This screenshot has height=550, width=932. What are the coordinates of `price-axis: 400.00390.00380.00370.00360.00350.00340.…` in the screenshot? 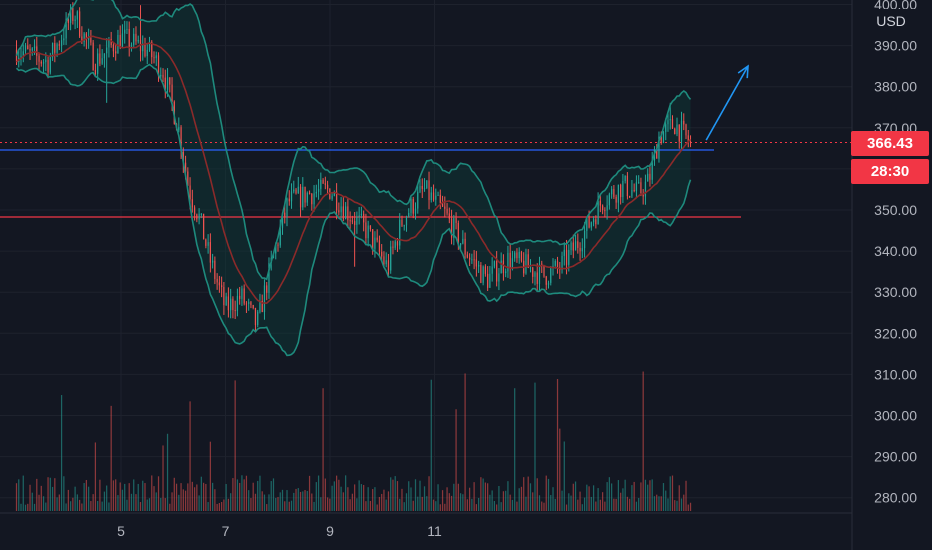 It's located at (895, 253).